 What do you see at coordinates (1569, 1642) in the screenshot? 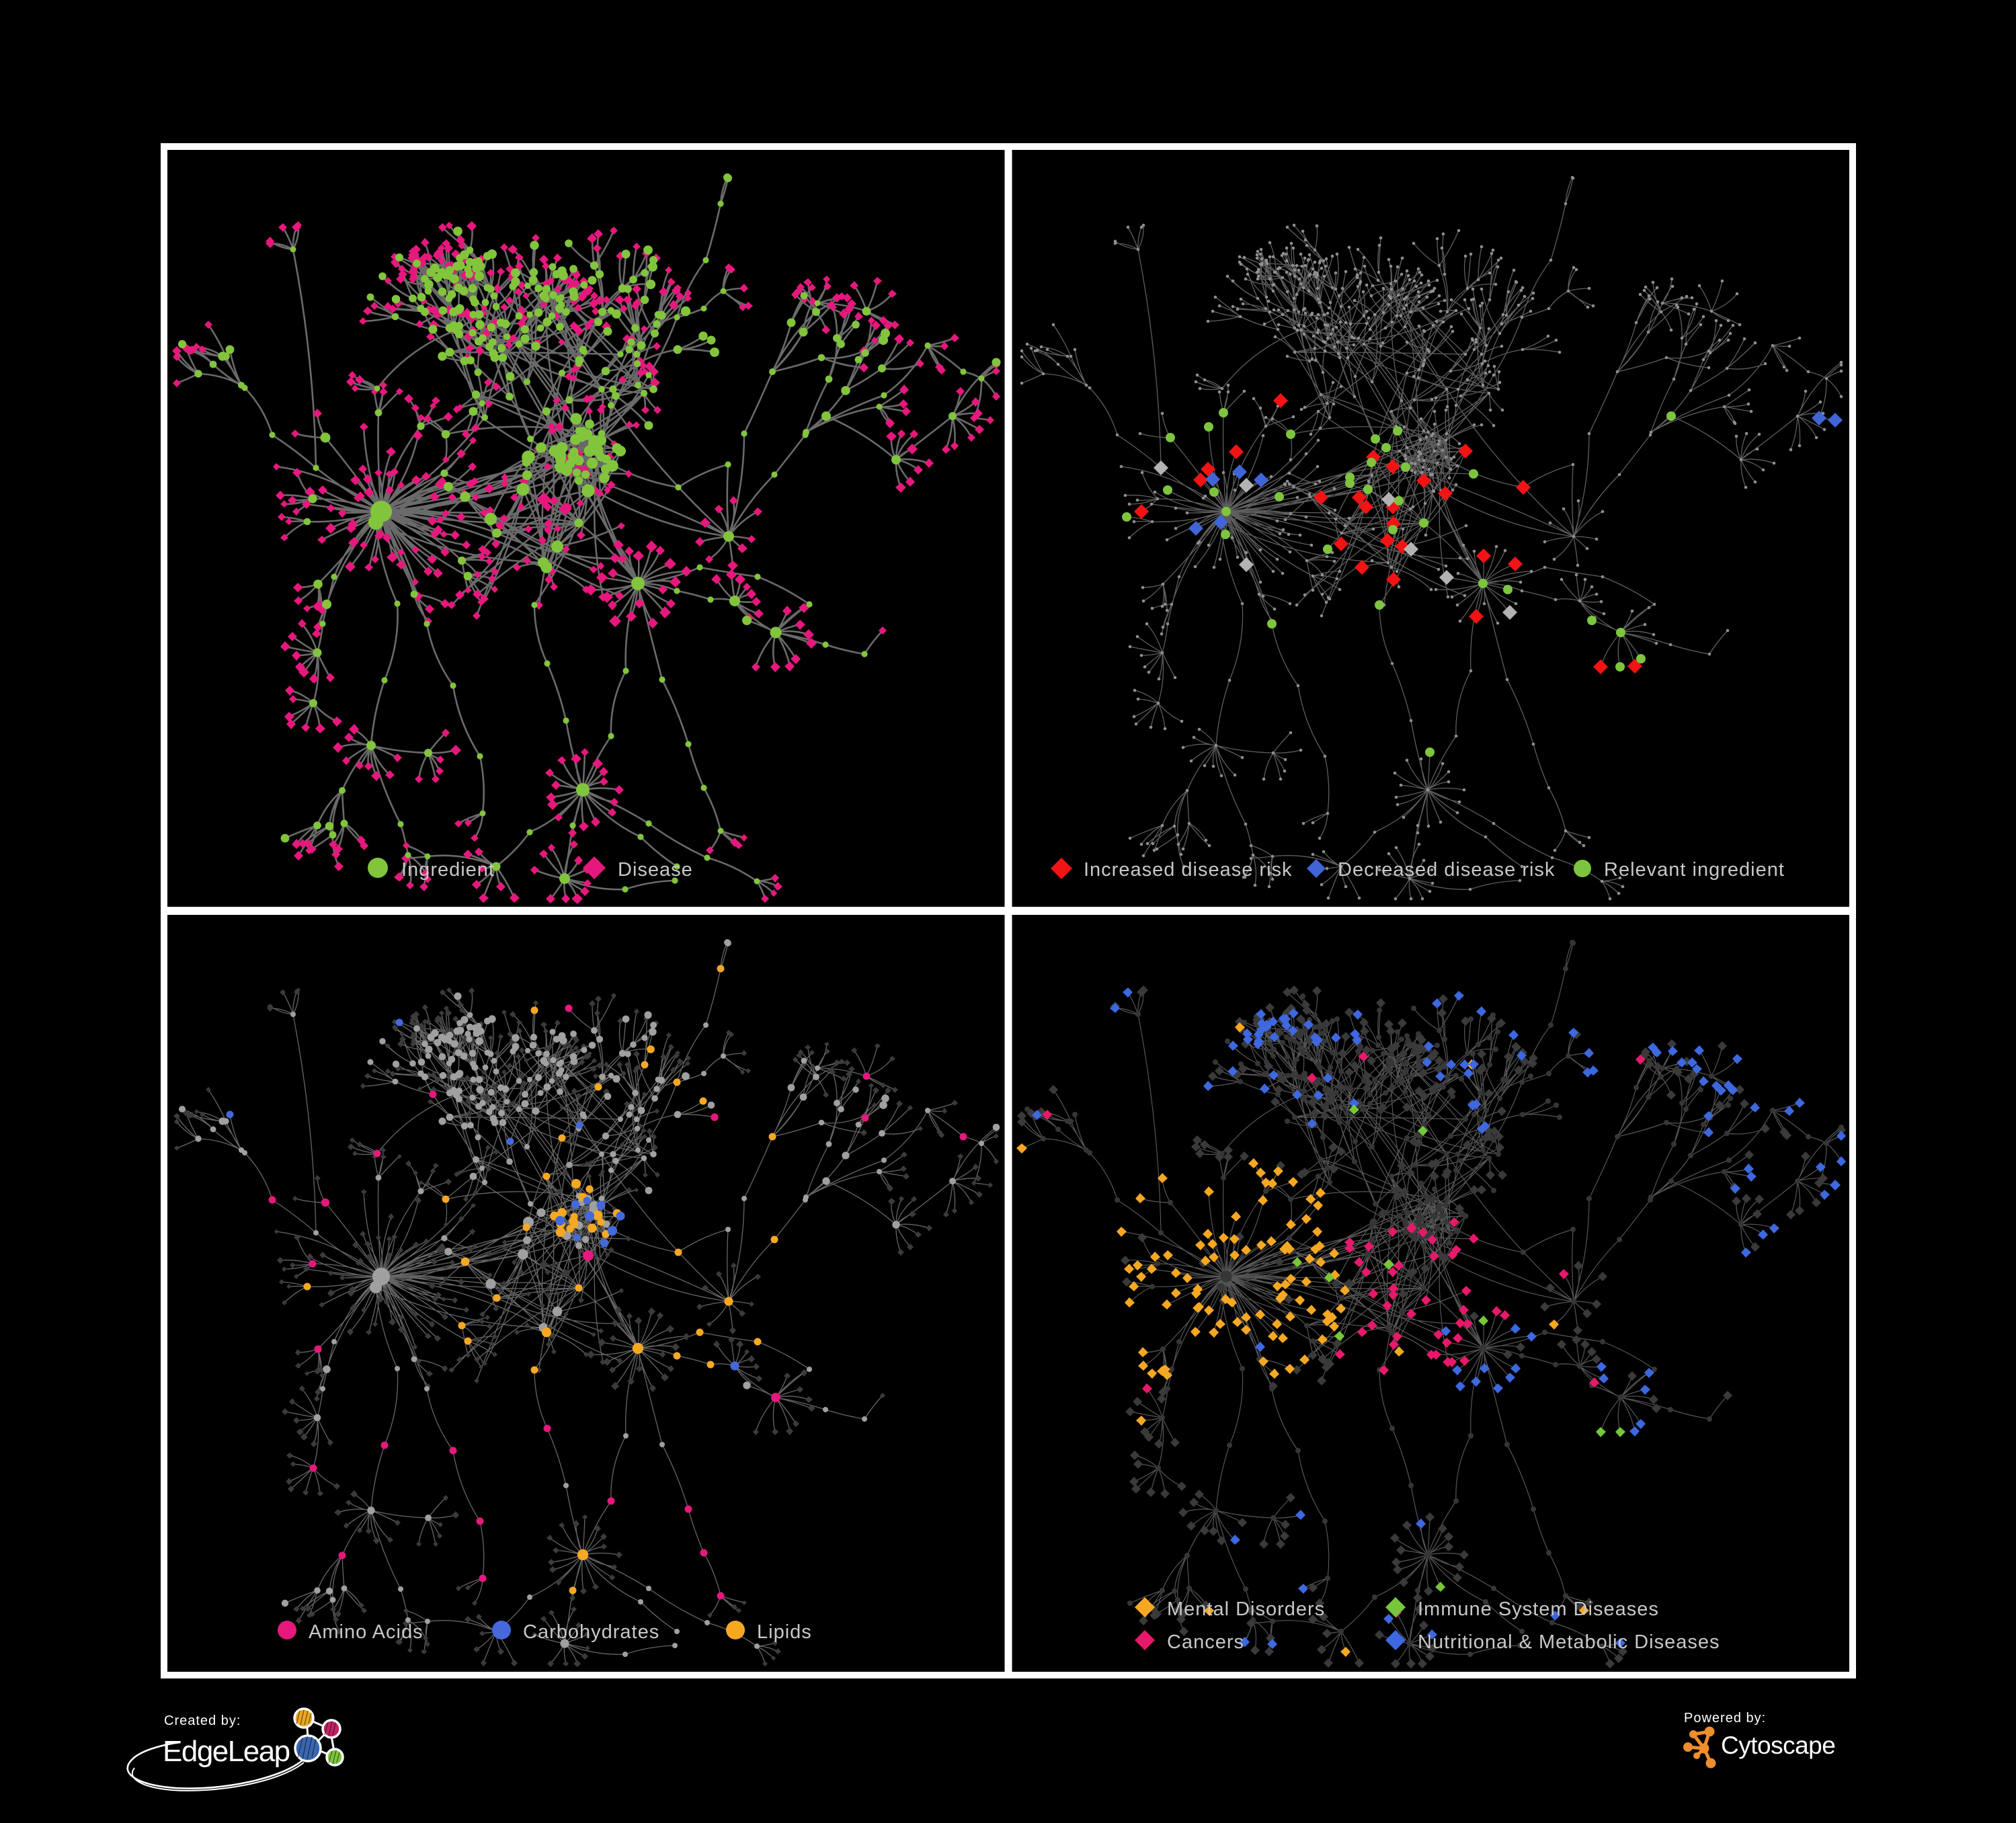
I see `svg-text:Nutritional & Metabolic Diseas: Nutritional & Metabolic Diseases` at bounding box center [1569, 1642].